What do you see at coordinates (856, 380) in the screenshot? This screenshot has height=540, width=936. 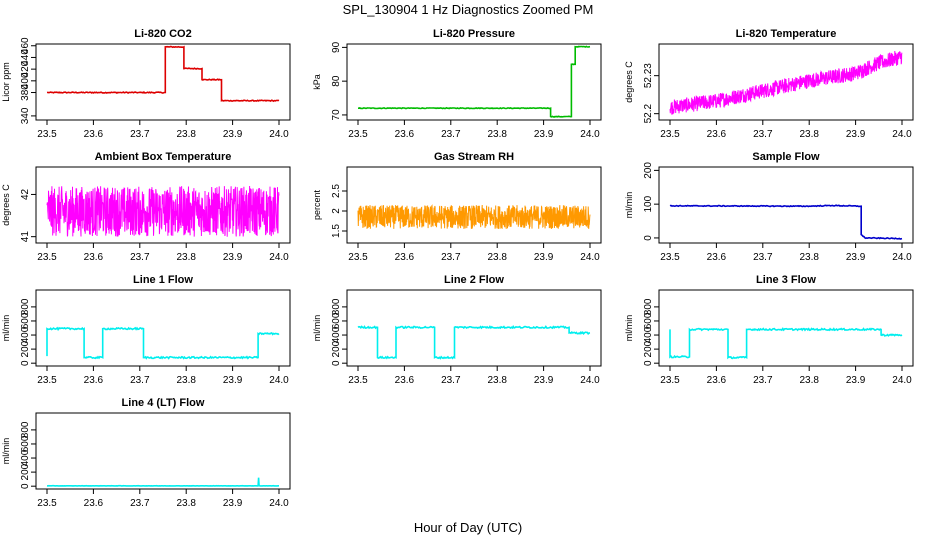 I see `panel-8-xtick-label: 23.9` at bounding box center [856, 380].